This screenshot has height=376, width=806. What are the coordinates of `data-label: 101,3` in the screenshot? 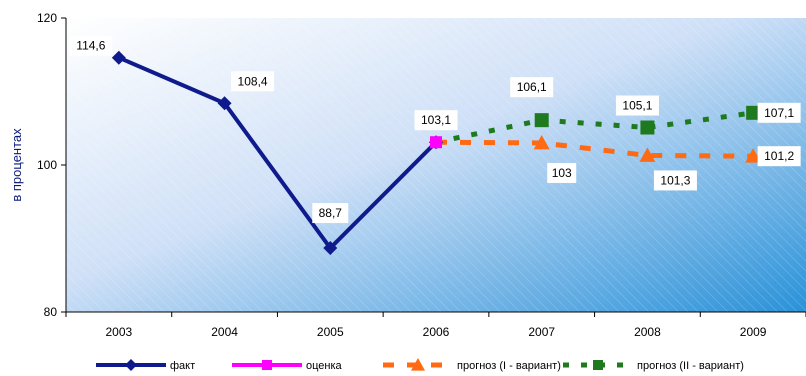 It's located at (675, 180).